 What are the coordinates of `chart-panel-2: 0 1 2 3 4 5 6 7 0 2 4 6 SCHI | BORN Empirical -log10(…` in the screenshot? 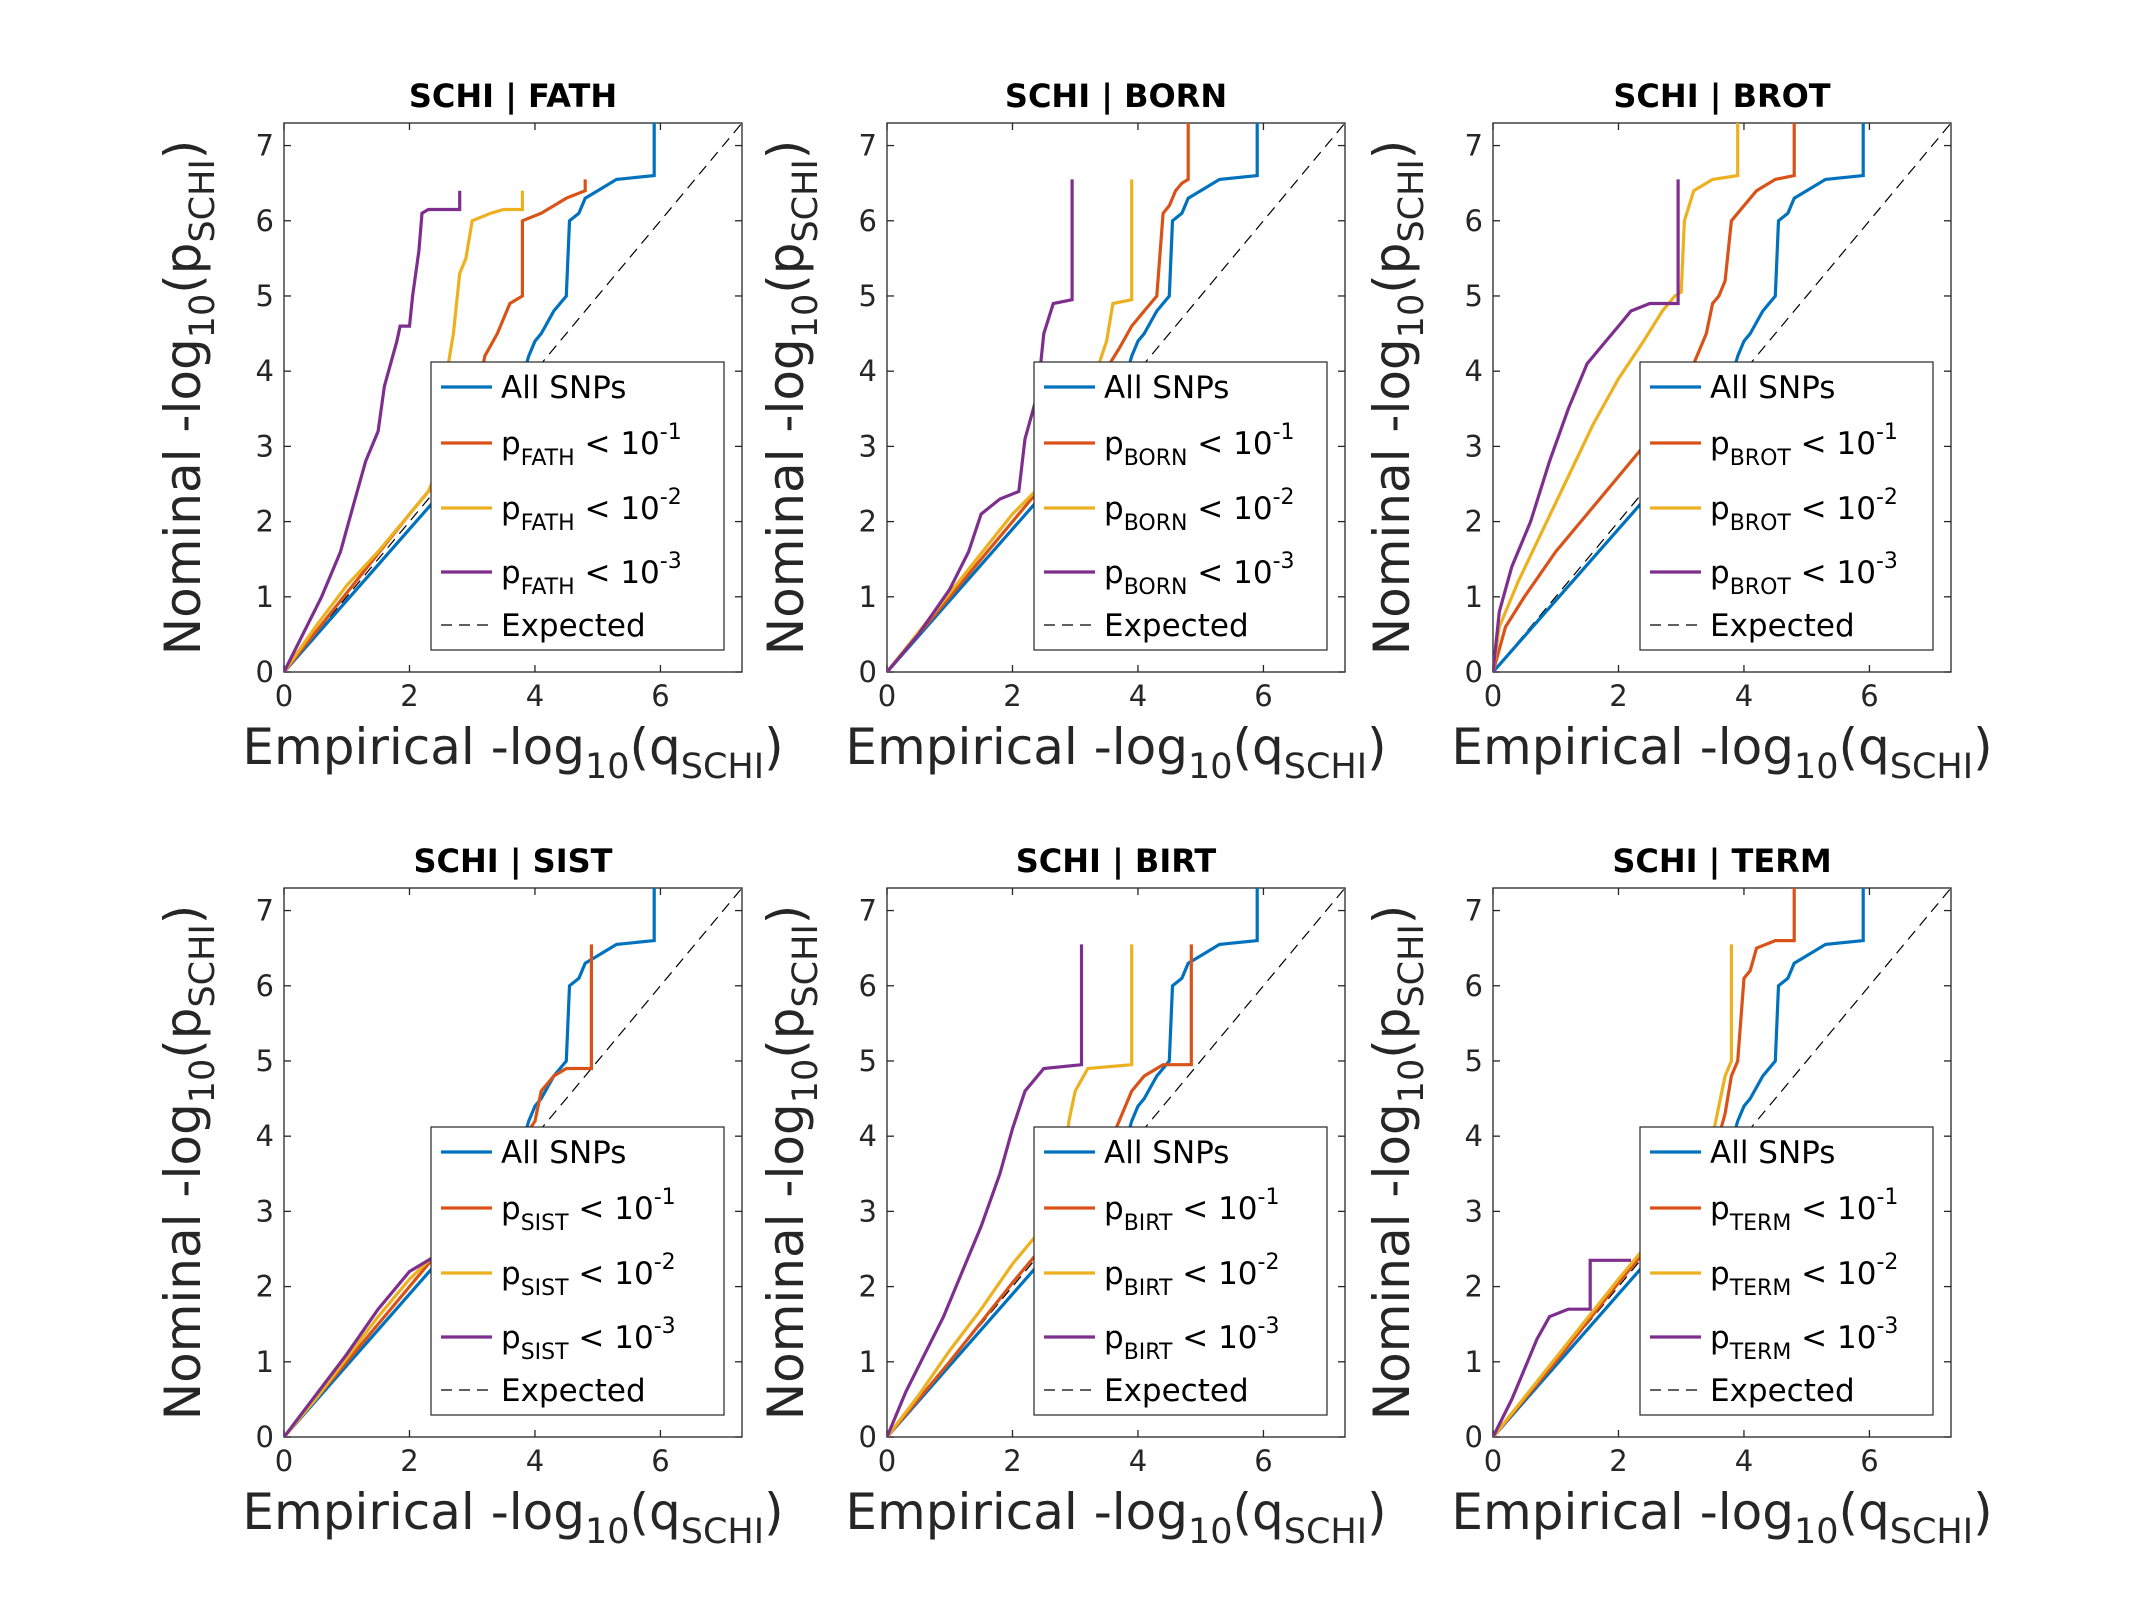 It's located at (1072, 432).